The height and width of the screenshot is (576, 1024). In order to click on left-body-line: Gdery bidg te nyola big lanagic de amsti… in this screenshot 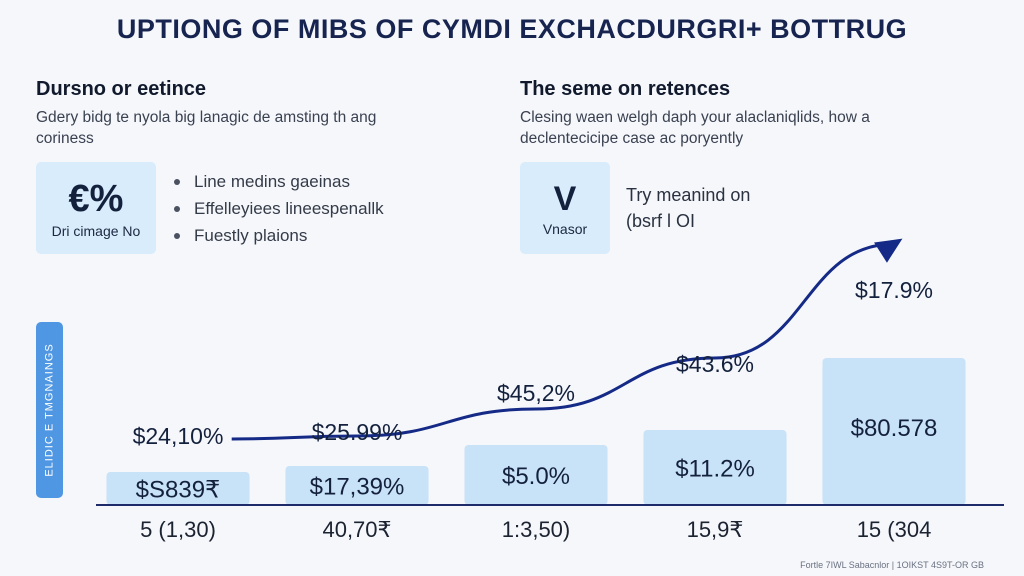, I will do `click(206, 117)`.